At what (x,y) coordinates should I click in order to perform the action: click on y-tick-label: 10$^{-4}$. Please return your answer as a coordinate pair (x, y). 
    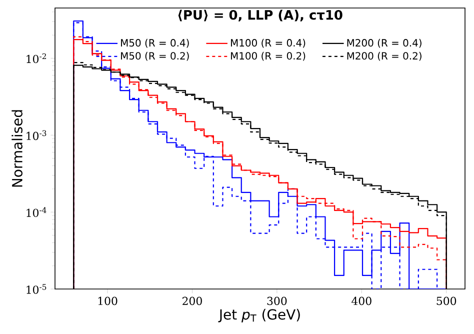
    Looking at the image, I should click on (36, 212).